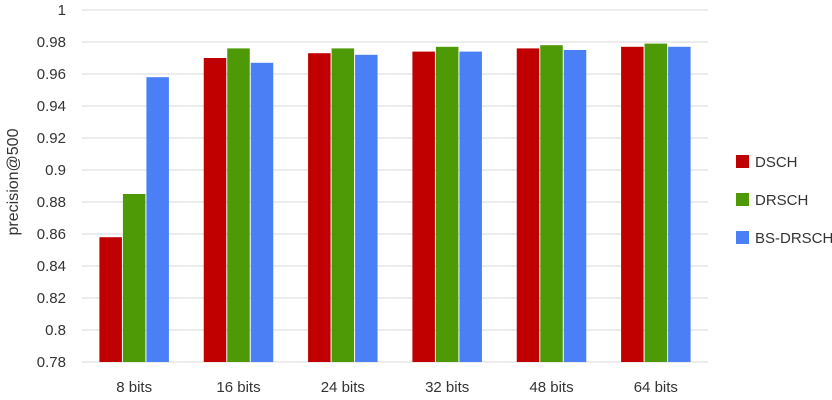 The width and height of the screenshot is (832, 400). I want to click on x-tick-label: 16 bits, so click(238, 387).